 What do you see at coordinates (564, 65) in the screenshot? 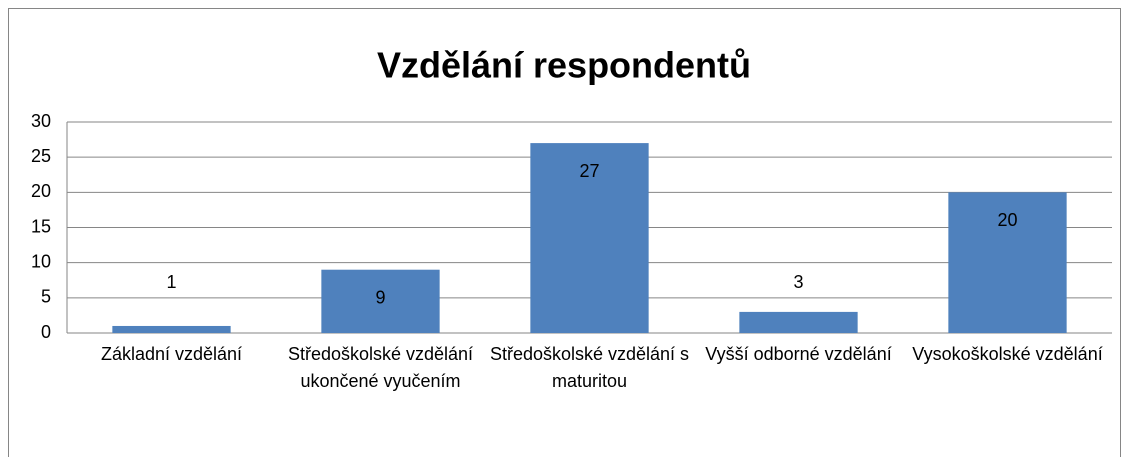
I see `chart-title: Vzdělání respondentů` at bounding box center [564, 65].